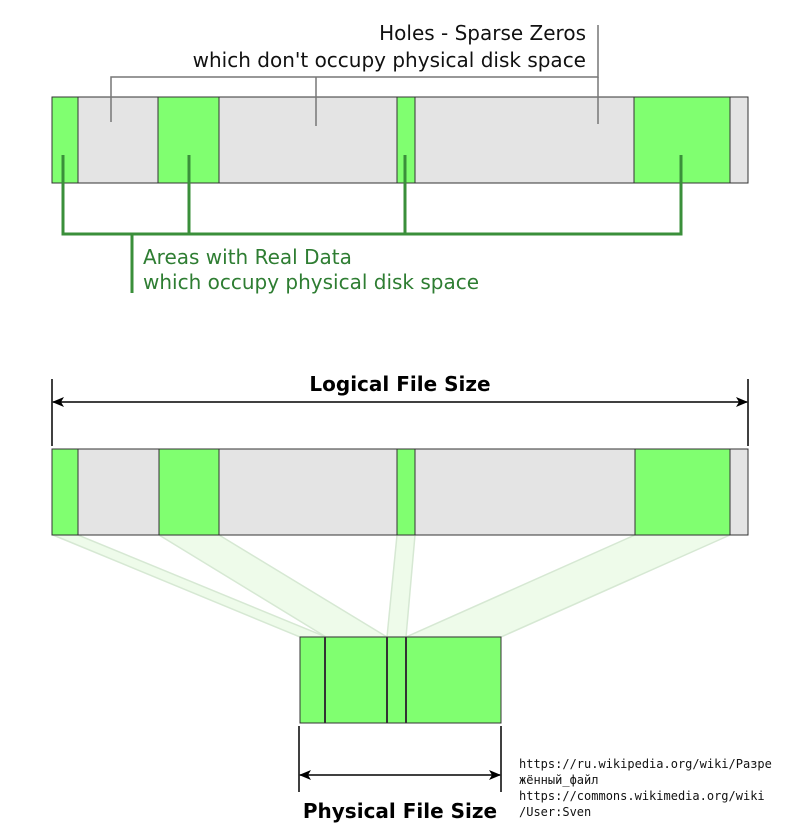 Image resolution: width=800 pixels, height=840 pixels. I want to click on physical-data-block, so click(400, 680).